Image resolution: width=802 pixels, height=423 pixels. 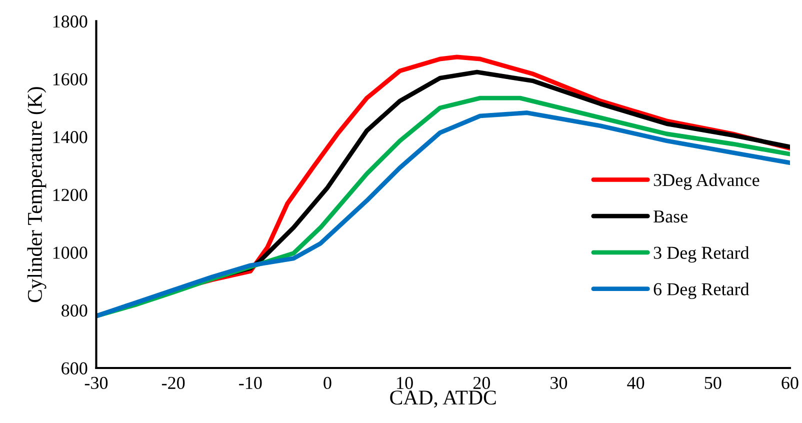 What do you see at coordinates (713, 383) in the screenshot?
I see `x-tick-label: 50` at bounding box center [713, 383].